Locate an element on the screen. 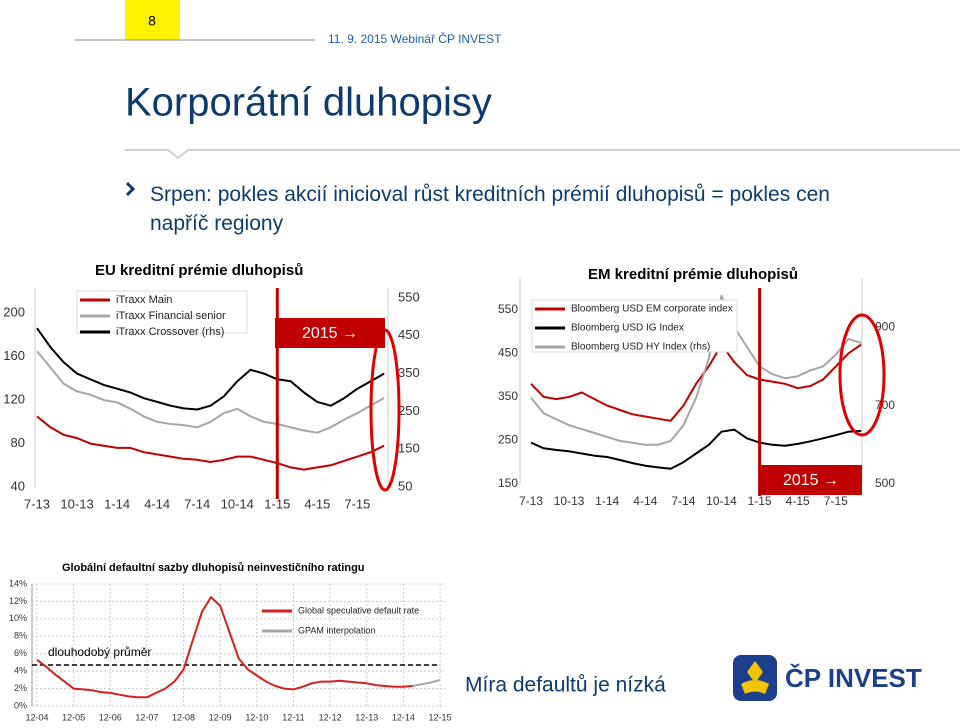 This screenshot has width=960, height=728. legend-label: Global speculative default rate is located at coordinates (358, 610).